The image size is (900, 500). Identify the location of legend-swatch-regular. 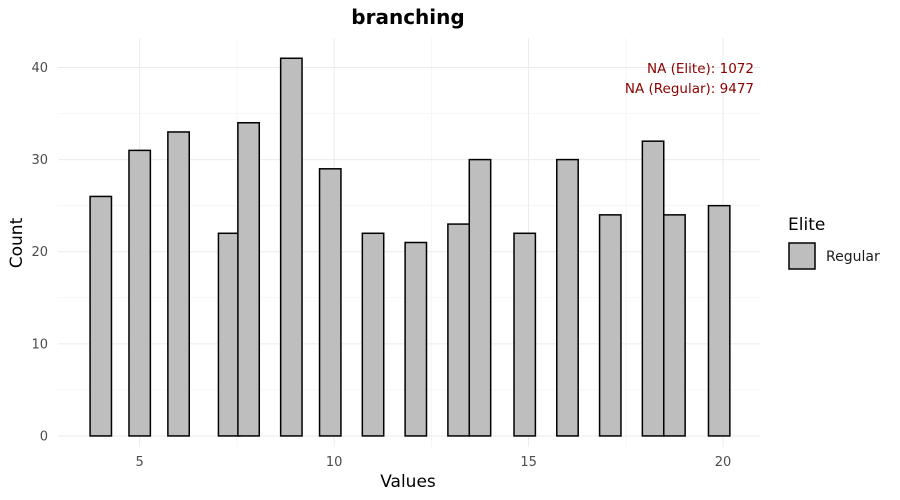
(802, 256).